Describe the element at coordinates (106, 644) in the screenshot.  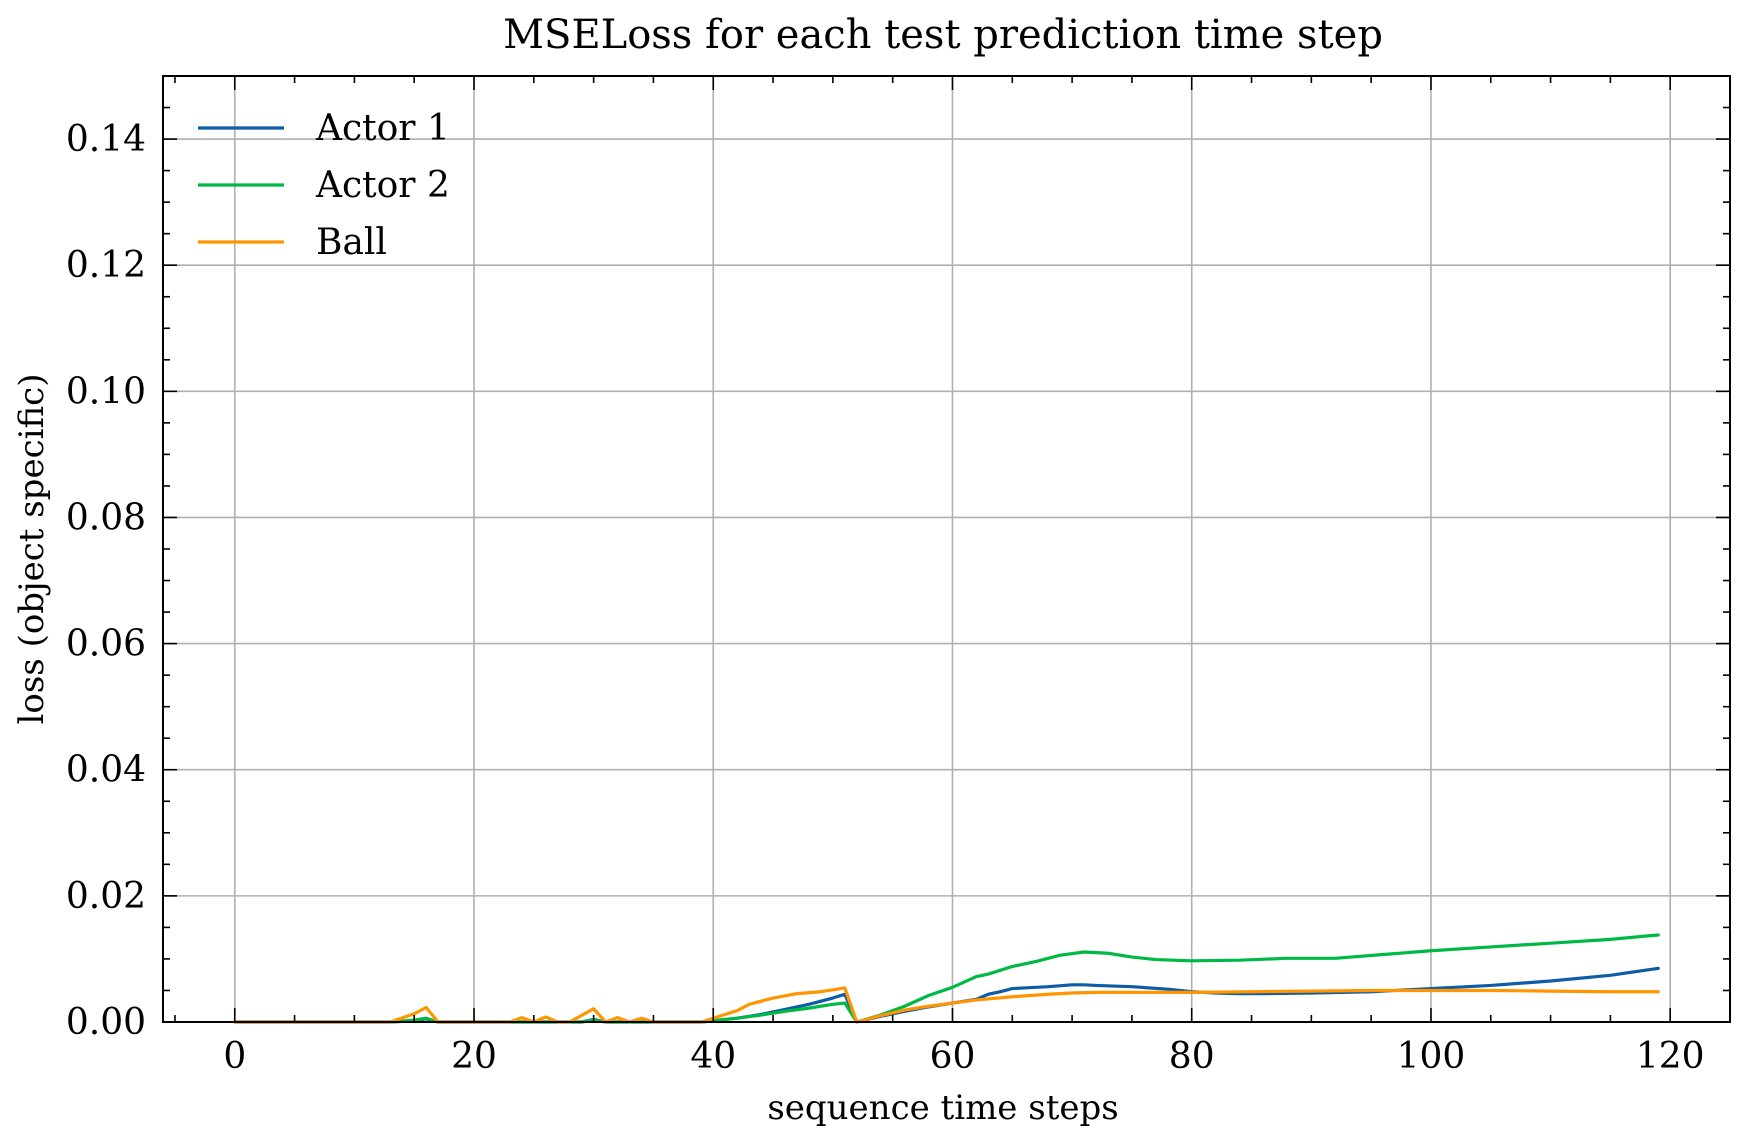
I see `y-tick-label: 0.06` at that location.